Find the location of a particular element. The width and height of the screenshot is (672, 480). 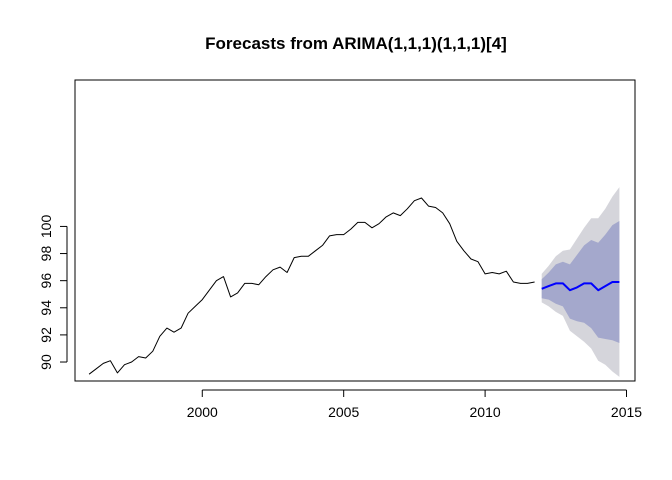

x-tick-label: 2010 is located at coordinates (485, 412).